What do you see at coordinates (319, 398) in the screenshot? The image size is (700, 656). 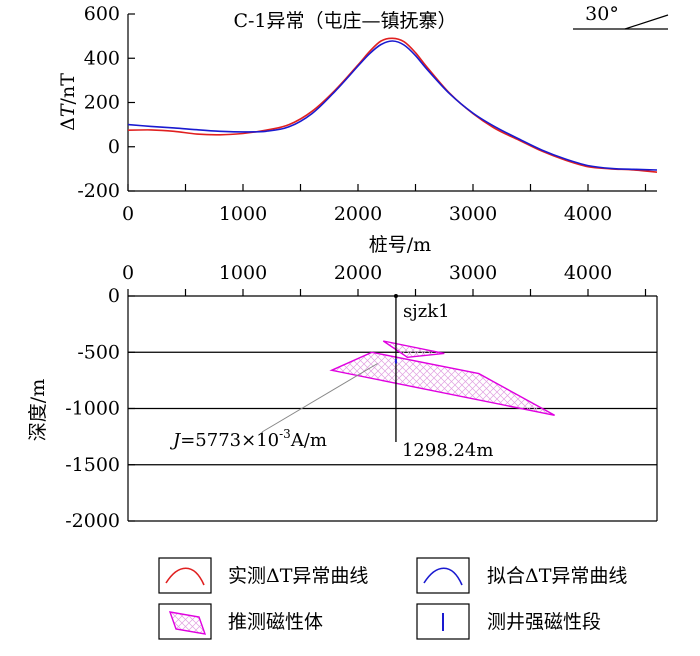 I see `annotation-leader-line` at bounding box center [319, 398].